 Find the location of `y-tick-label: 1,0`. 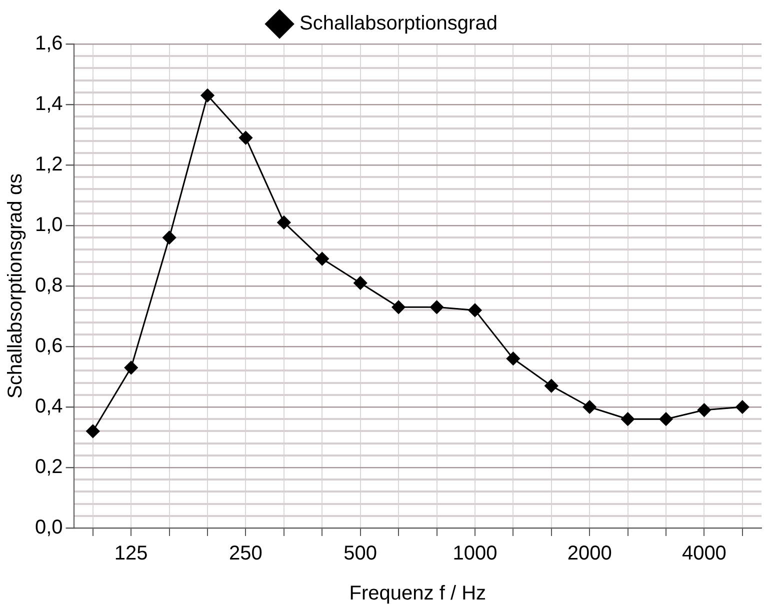

y-tick-label: 1,0 is located at coordinates (48, 225).